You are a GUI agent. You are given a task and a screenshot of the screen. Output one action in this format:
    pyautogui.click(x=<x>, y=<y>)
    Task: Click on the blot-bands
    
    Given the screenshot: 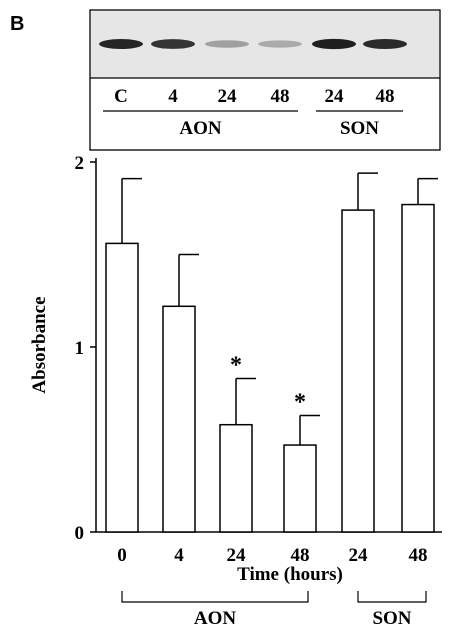 What is the action you would take?
    pyautogui.click(x=253, y=44)
    